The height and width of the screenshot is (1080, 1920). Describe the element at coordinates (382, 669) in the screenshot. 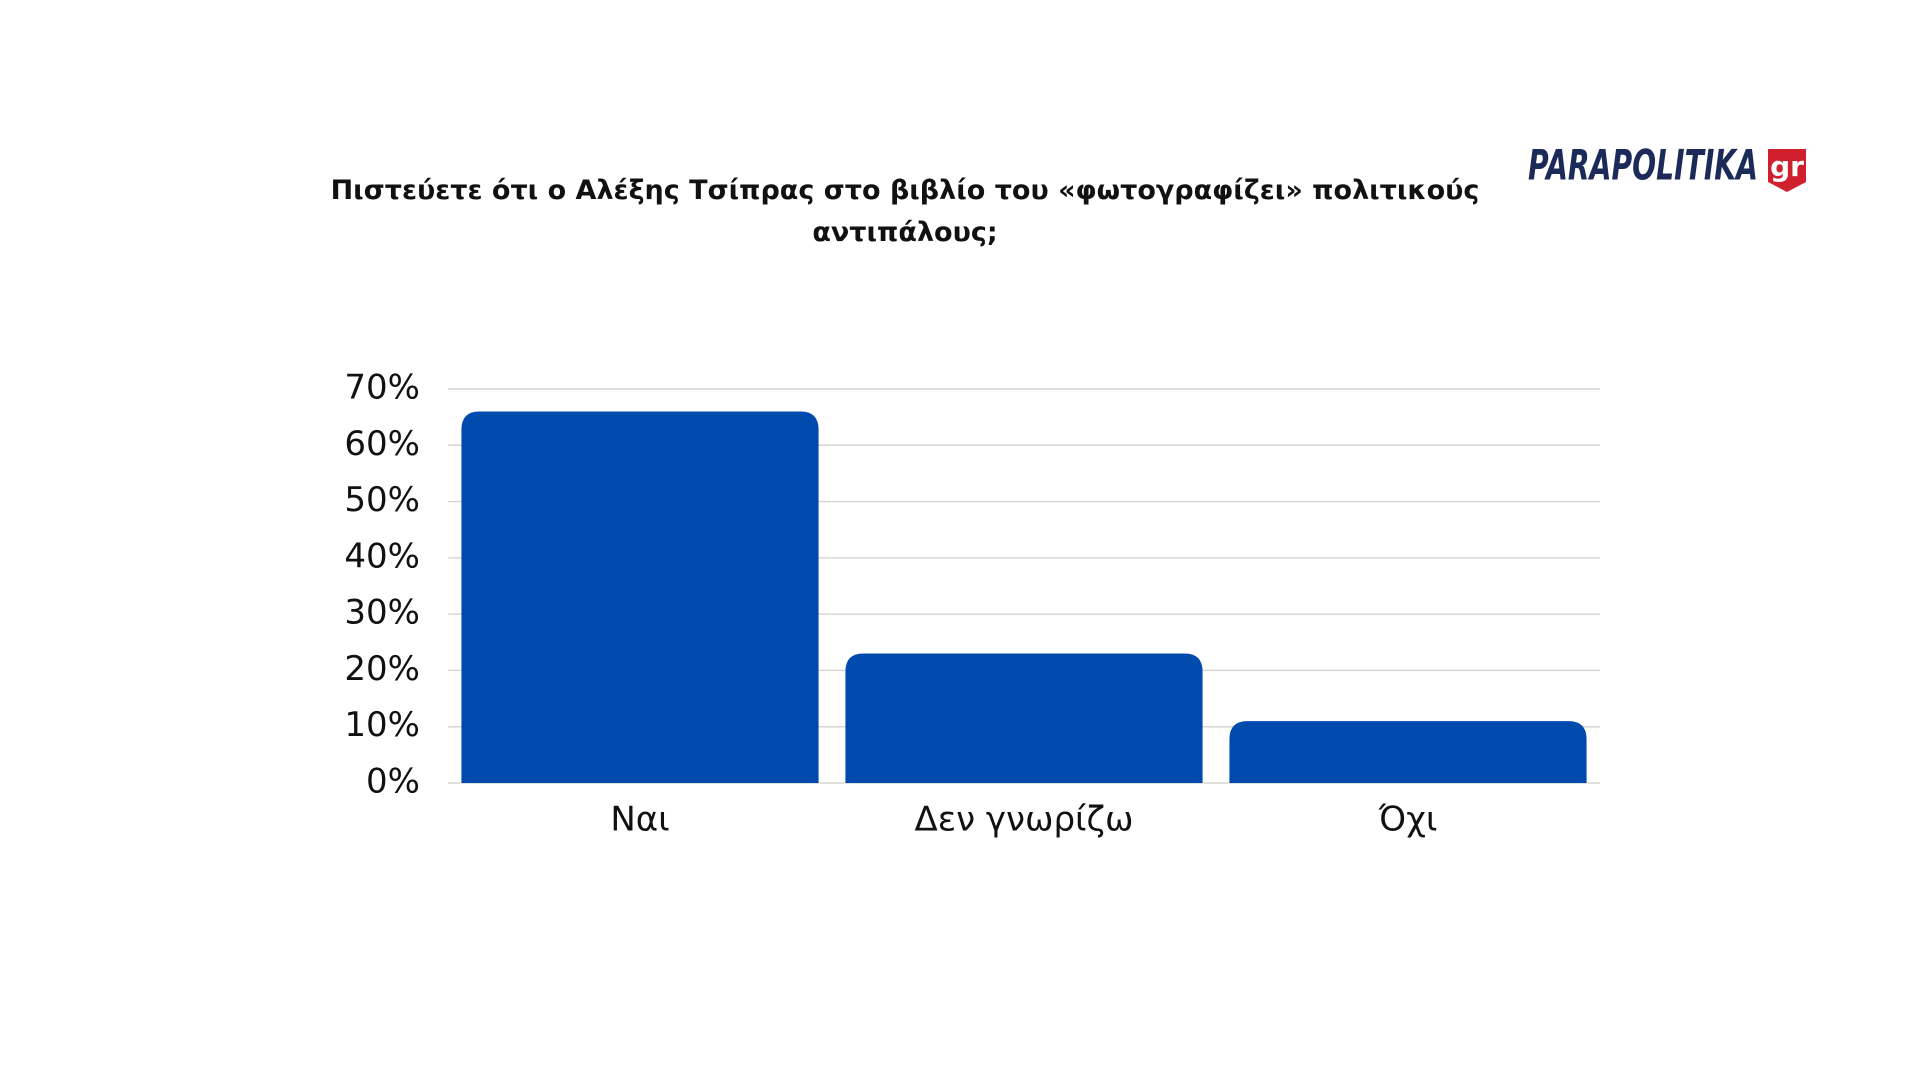

I see `y-tick-label: 20%` at that location.